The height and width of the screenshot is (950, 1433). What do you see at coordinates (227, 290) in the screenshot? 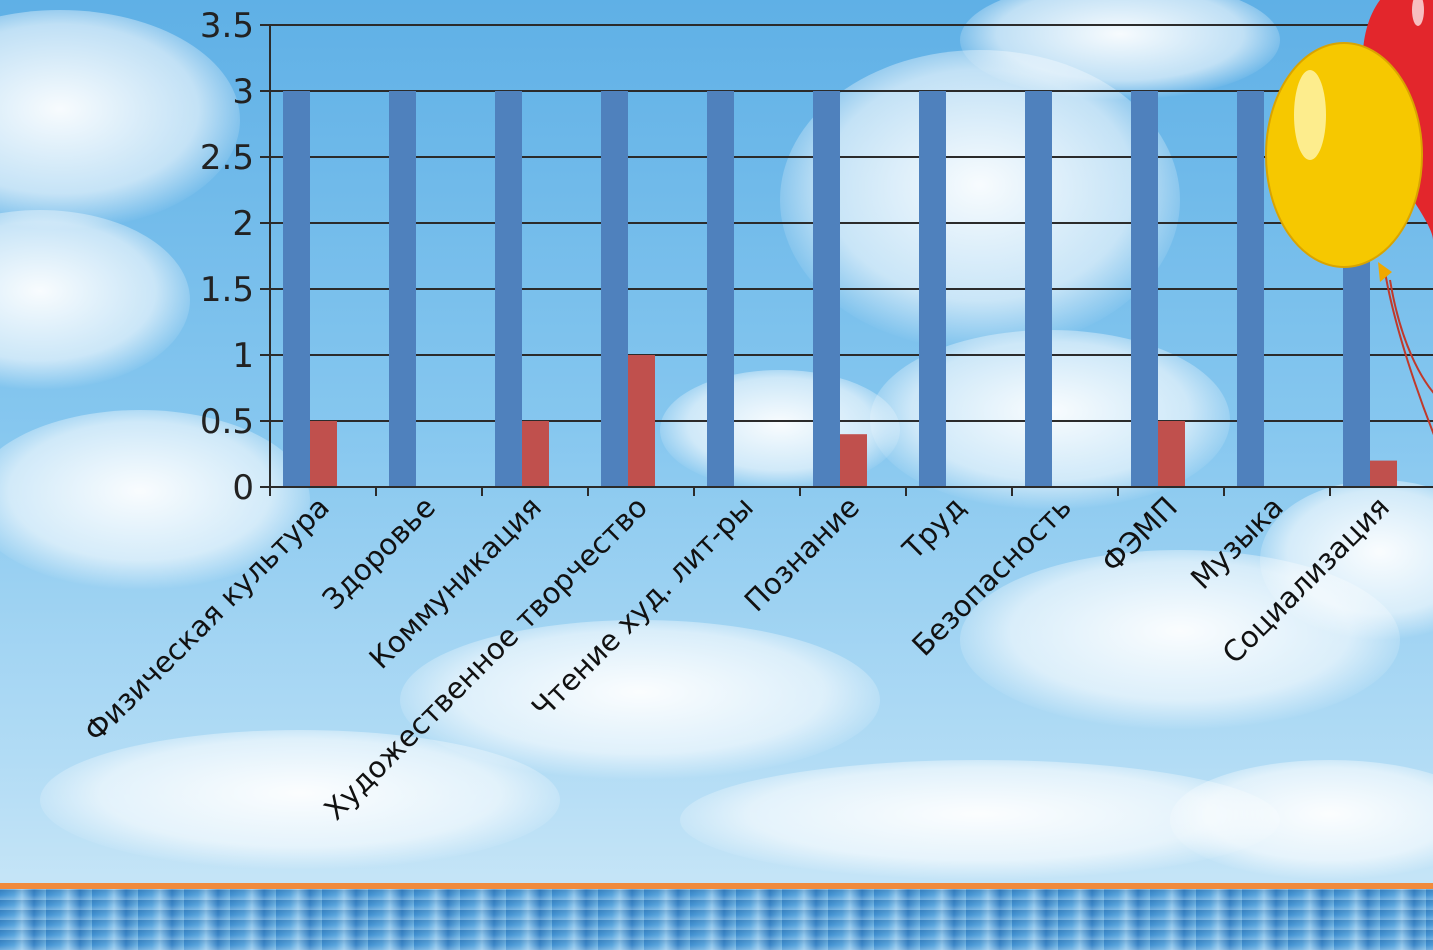
I see `y-tick-label: 1.5` at bounding box center [227, 290].